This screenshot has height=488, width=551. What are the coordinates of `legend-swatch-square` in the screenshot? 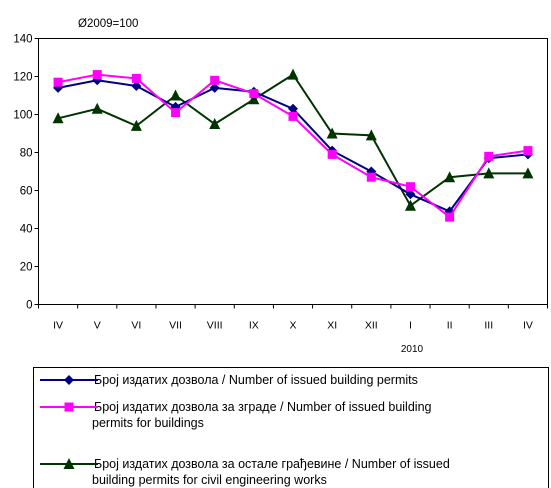 It's located at (69, 407).